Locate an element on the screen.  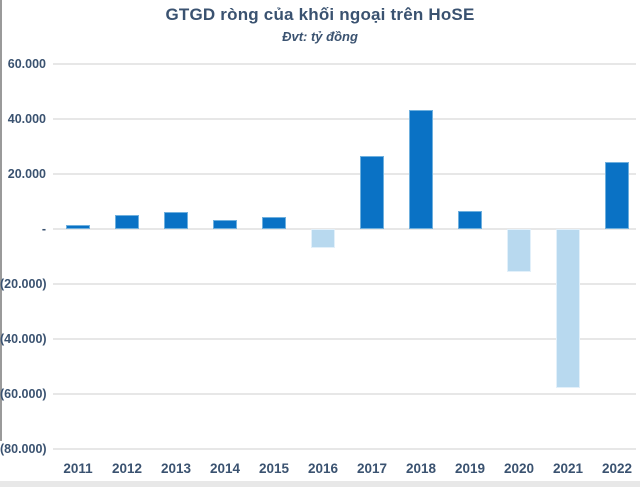
chart-left-border is located at coordinates (1, 220).